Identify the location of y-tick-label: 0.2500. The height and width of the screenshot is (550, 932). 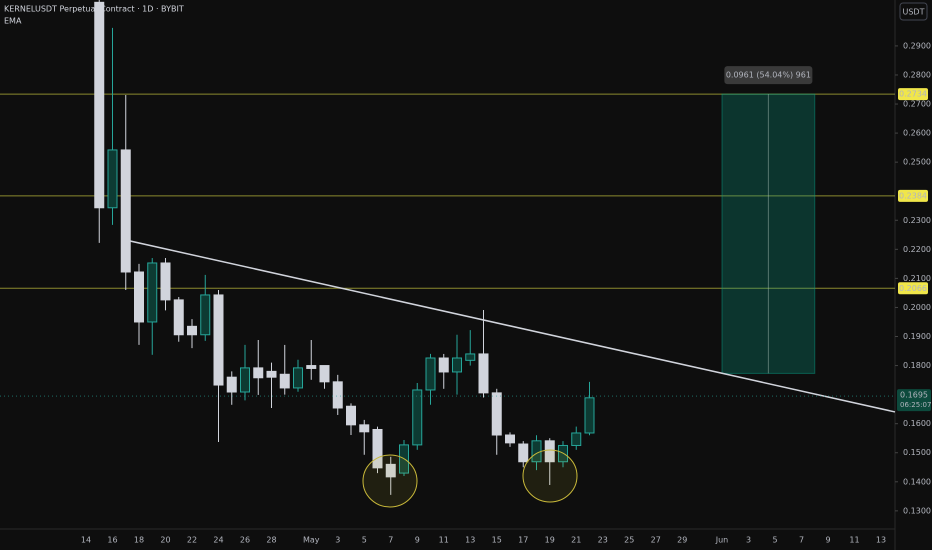
(917, 162).